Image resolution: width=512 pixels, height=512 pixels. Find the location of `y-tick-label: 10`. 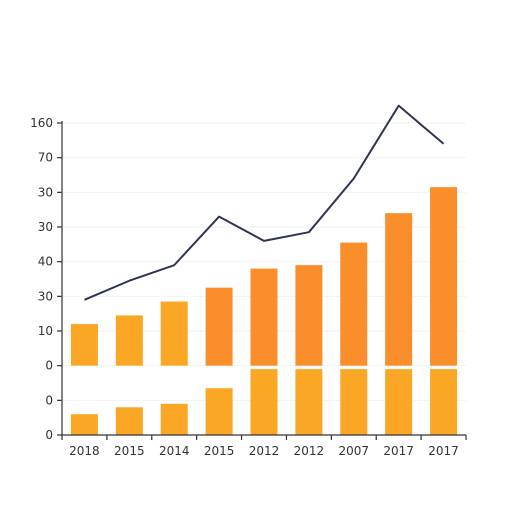

y-tick-label: 10 is located at coordinates (45, 331).